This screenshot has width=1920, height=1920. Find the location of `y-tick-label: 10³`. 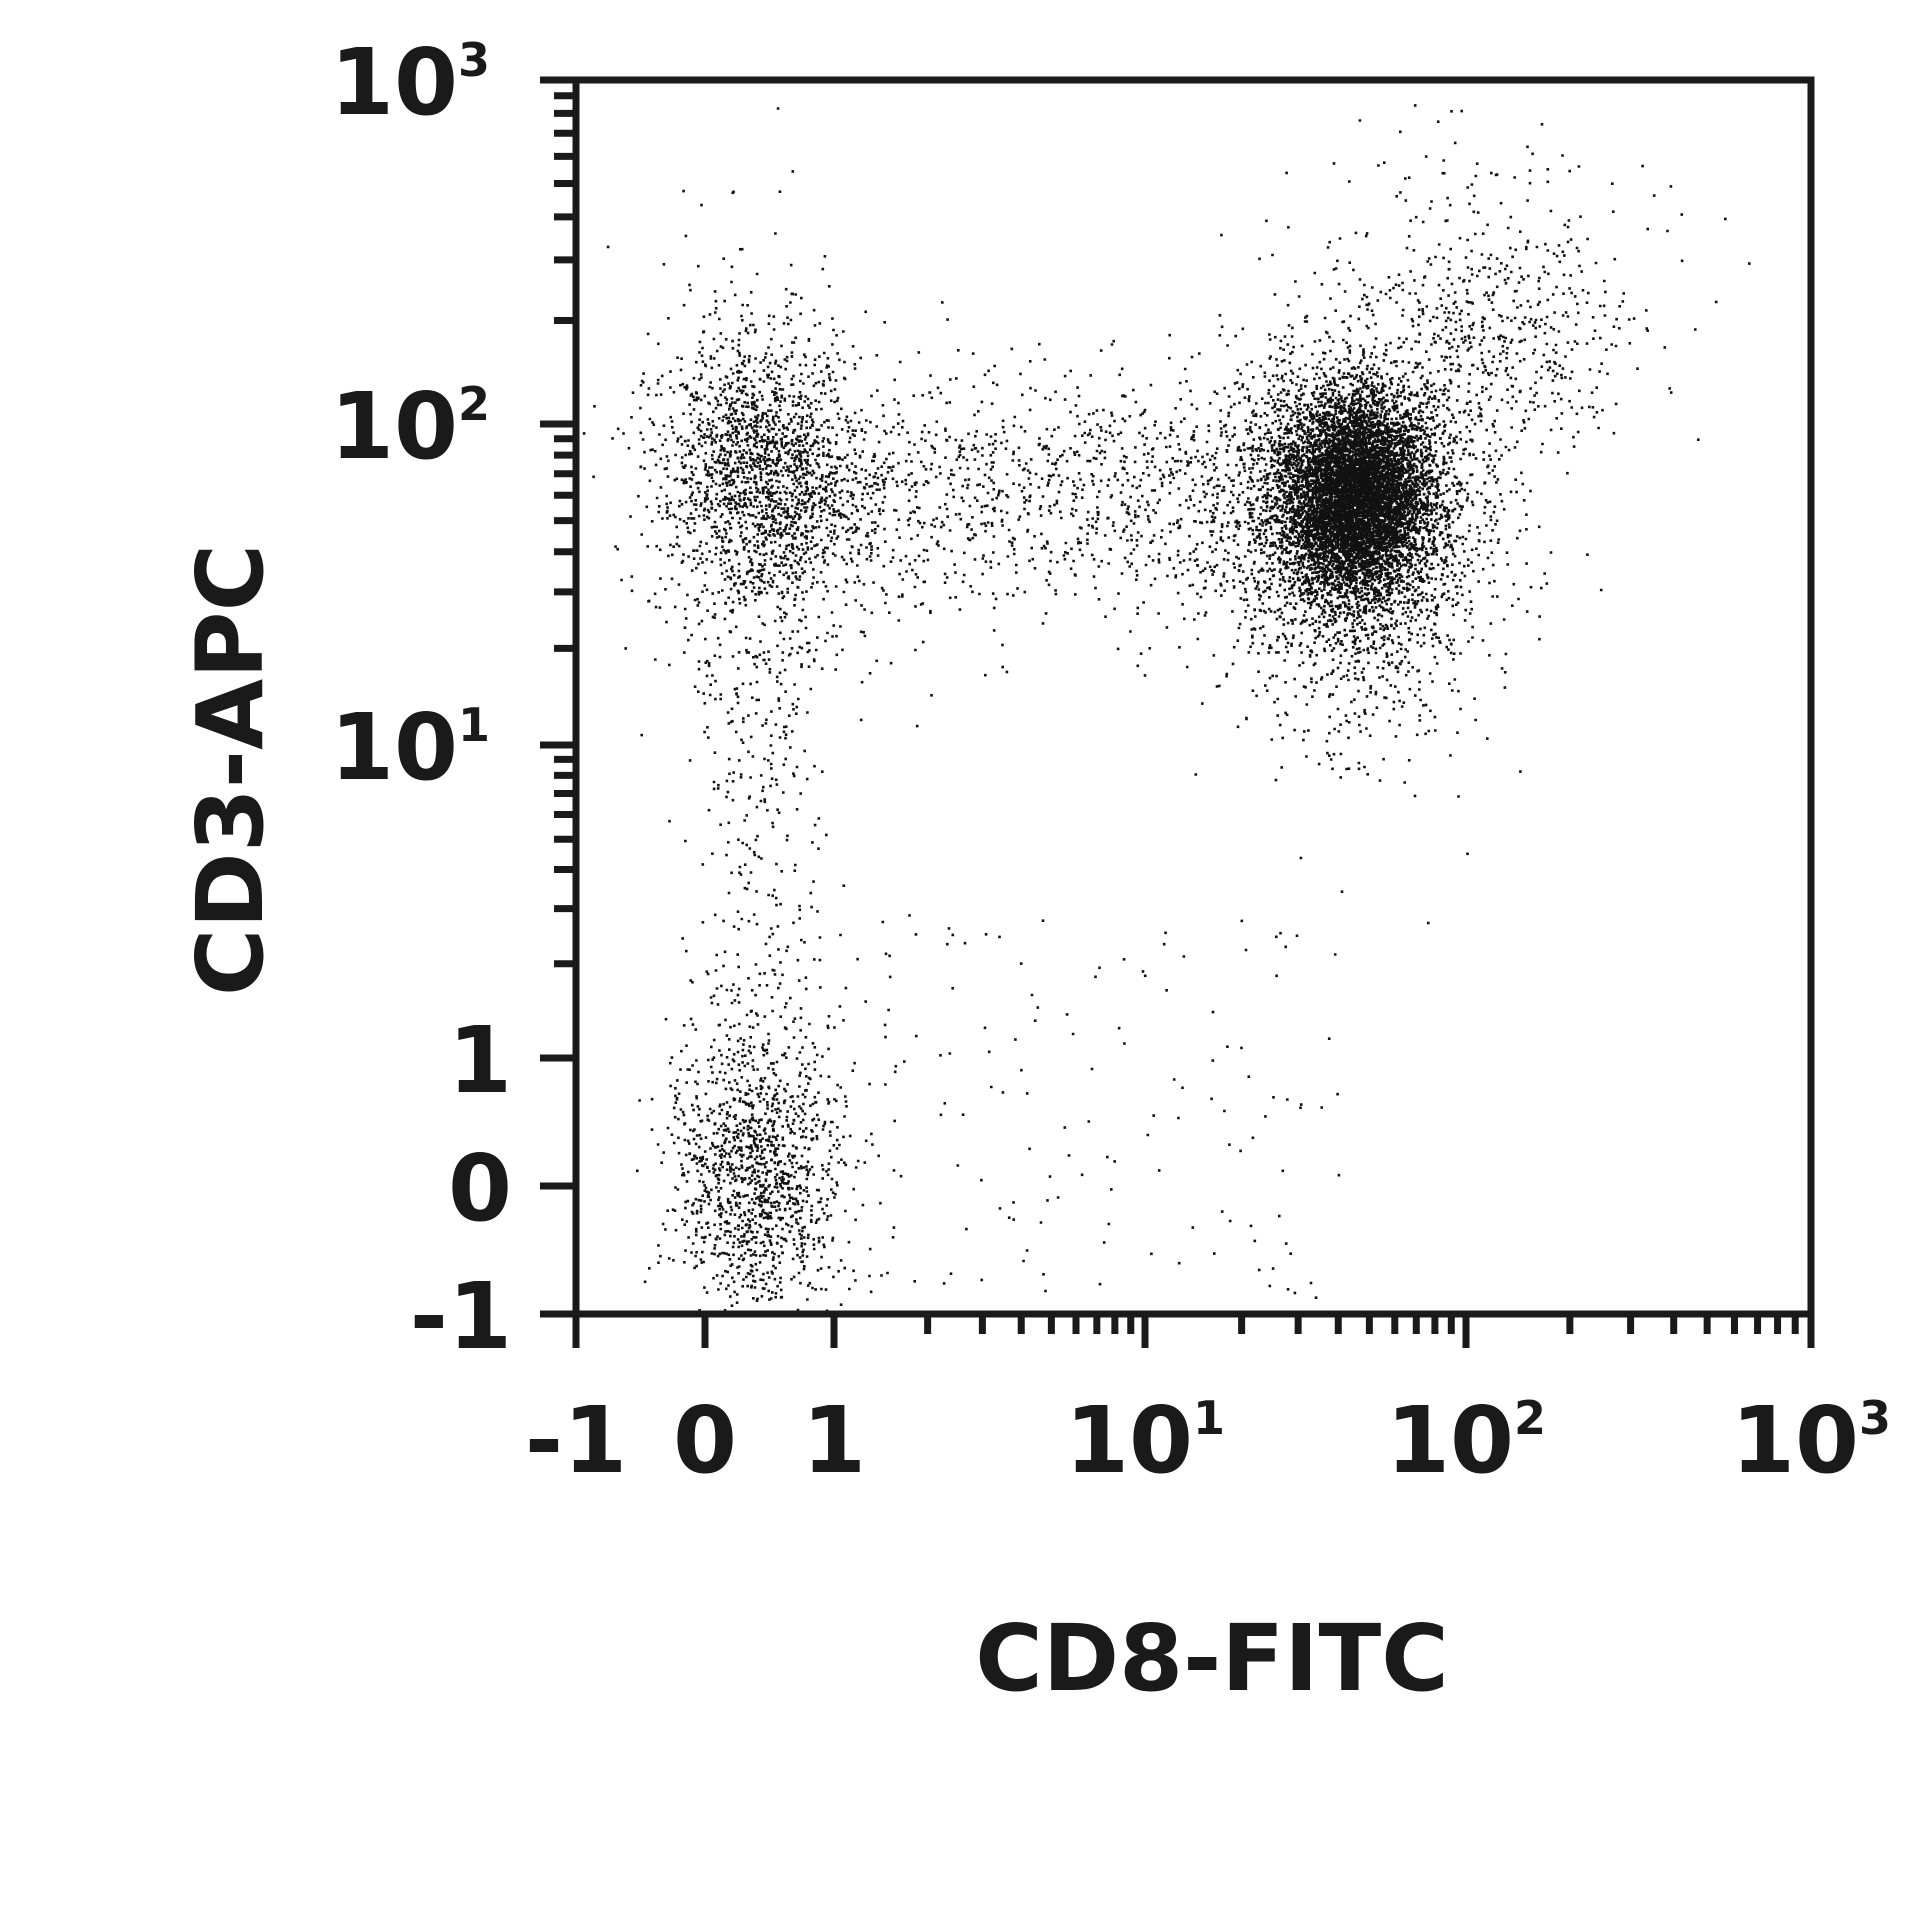

y-tick-label: 10³ is located at coordinates (410, 82).